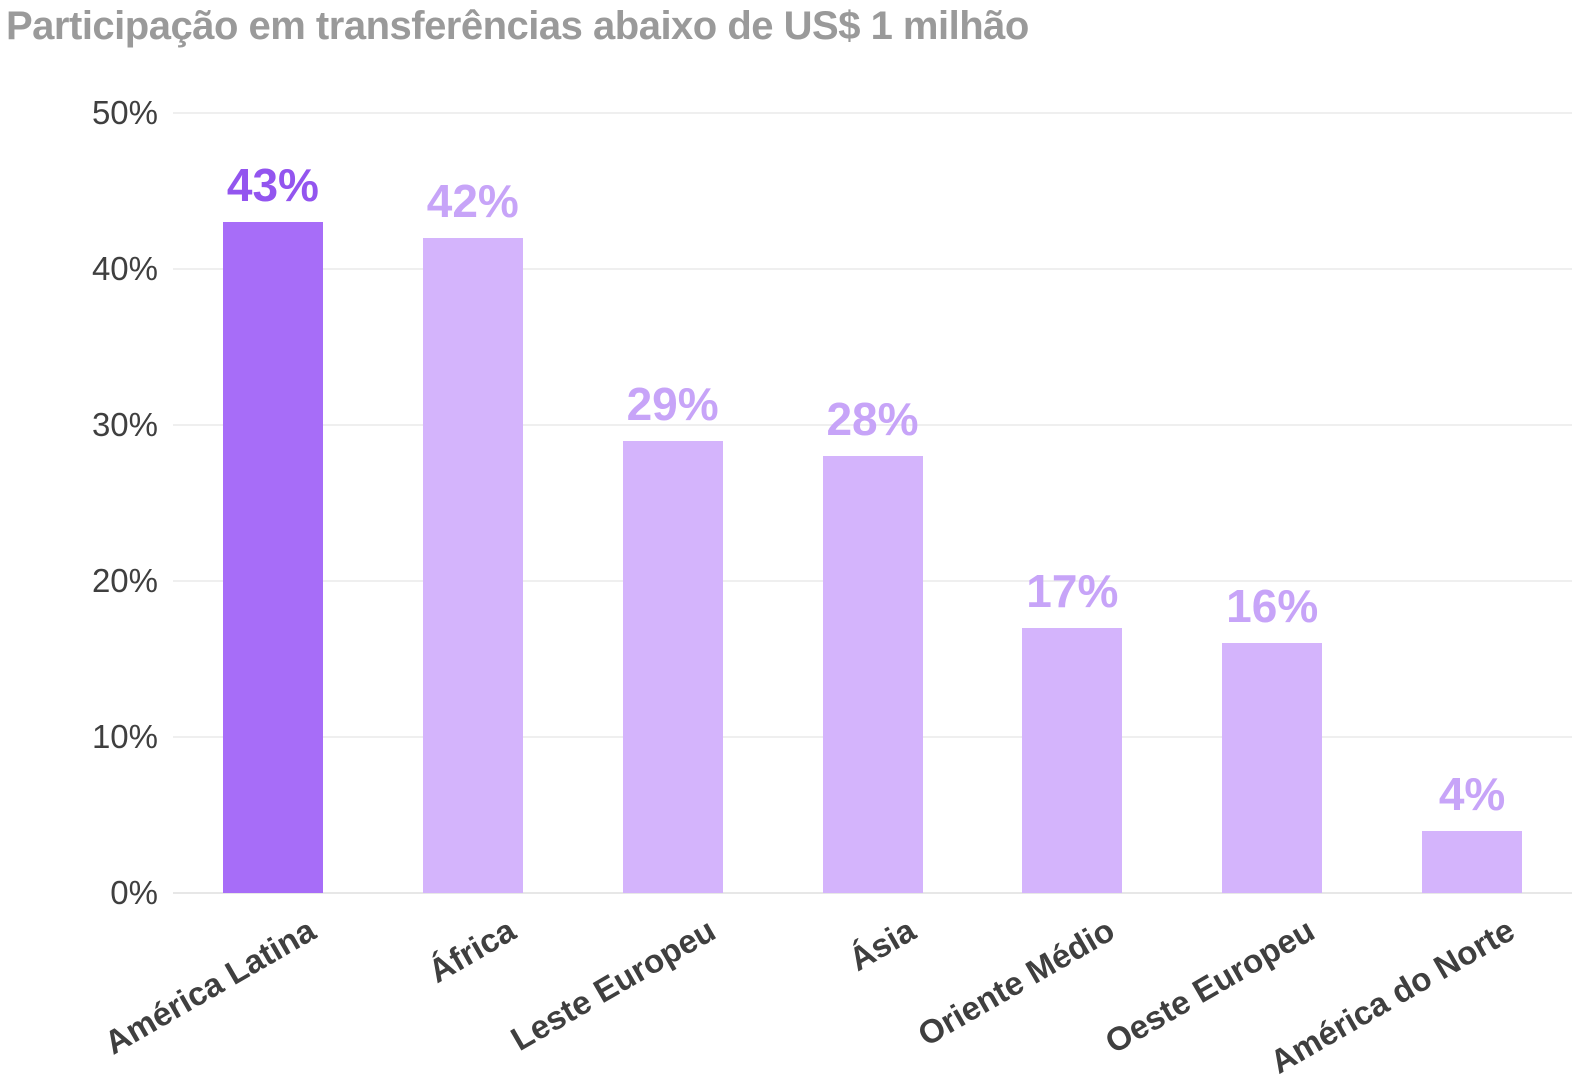 The height and width of the screenshot is (1091, 1588). Describe the element at coordinates (124, 580) in the screenshot. I see `y-tick-label-20: 20%` at that location.